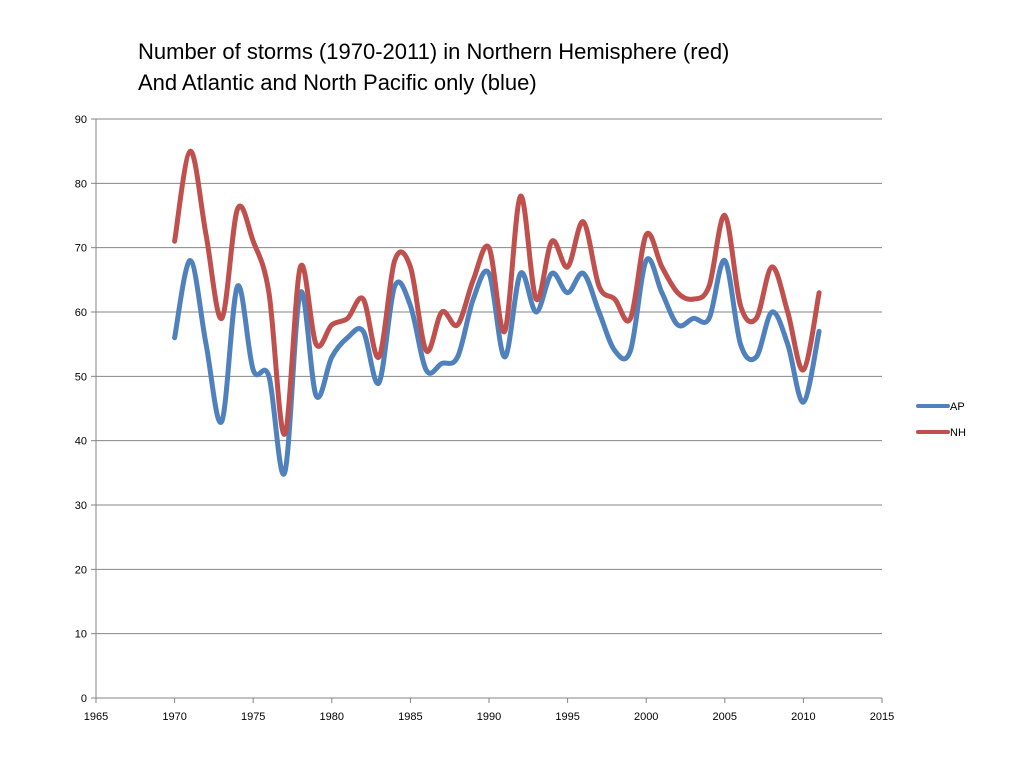 The image size is (1024, 768). What do you see at coordinates (81, 249) in the screenshot?
I see `y-tick-label: 70` at bounding box center [81, 249].